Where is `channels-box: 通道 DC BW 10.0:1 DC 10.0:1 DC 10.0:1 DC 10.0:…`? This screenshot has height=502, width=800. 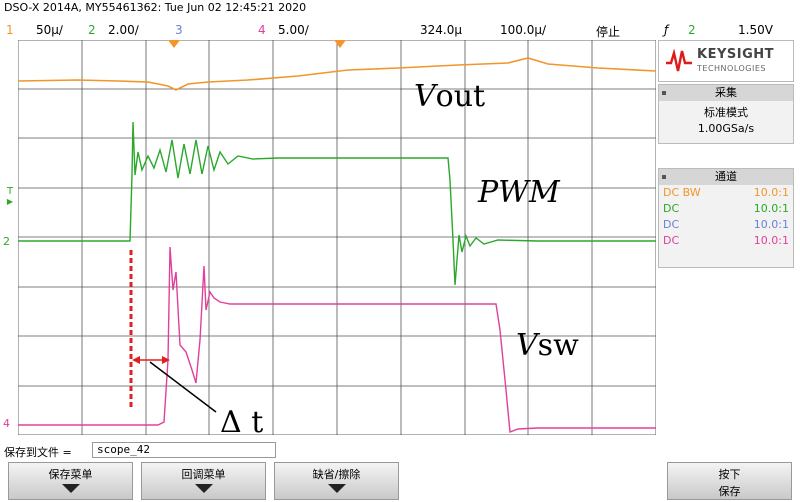 channels-box: 通道 DC BW 10.0:1 DC 10.0:1 DC 10.0:1 DC 10.0:… is located at coordinates (726, 218).